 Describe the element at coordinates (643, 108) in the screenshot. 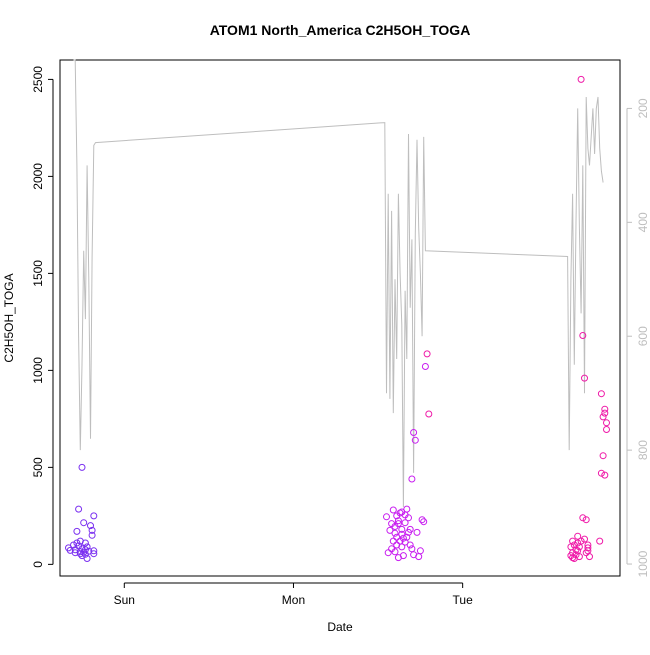

I see `y2-tick-label: 200` at that location.